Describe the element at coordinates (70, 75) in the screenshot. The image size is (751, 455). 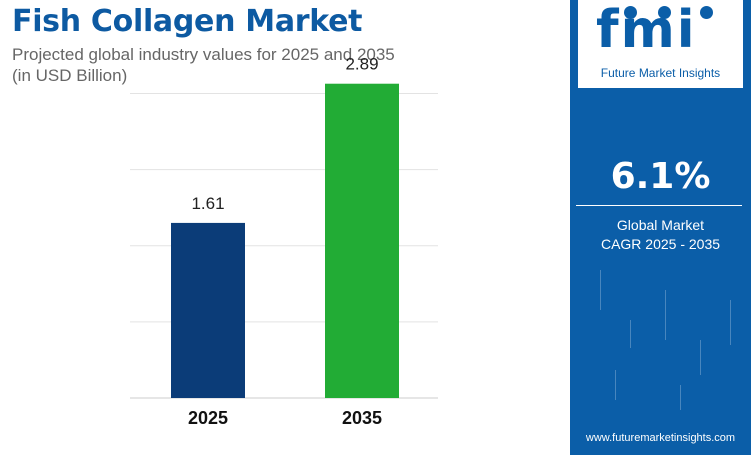
I see `subtitle-line-2: (in USD Billion)` at that location.